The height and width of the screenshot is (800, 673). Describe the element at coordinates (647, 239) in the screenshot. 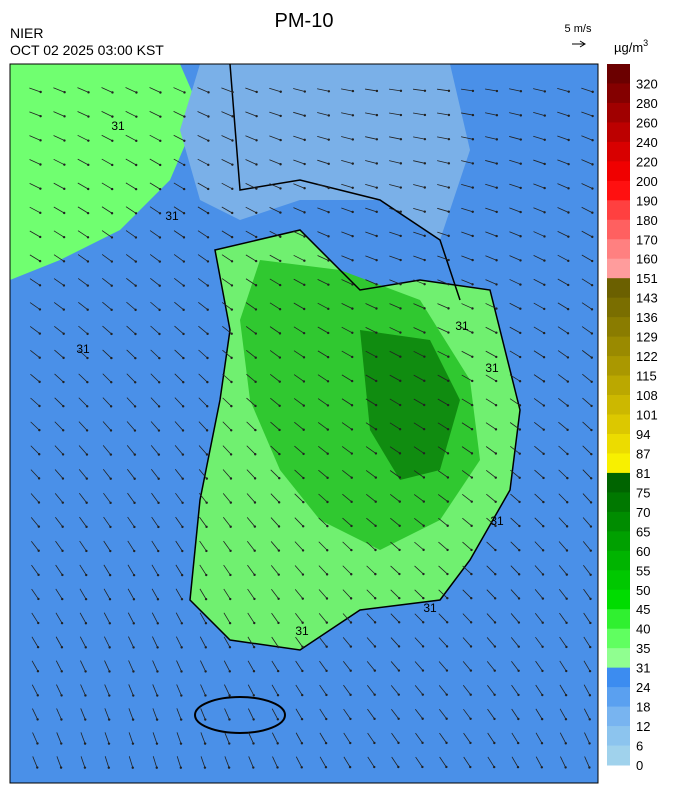

I see `colorbar-label: 170` at that location.